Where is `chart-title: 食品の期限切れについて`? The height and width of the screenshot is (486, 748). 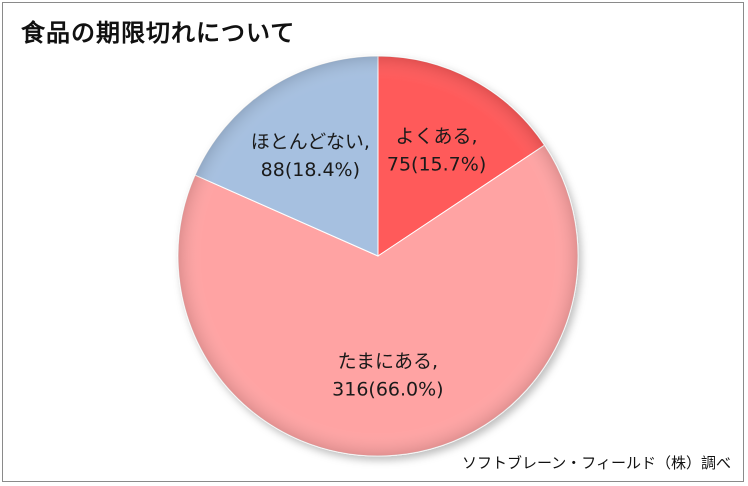
chart-title: 食品の期限切れについて is located at coordinates (158, 33).